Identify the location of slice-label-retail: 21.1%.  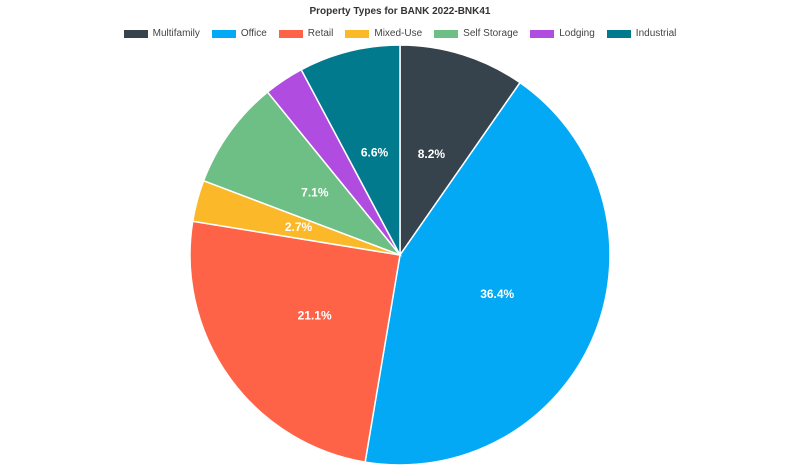
(315, 315).